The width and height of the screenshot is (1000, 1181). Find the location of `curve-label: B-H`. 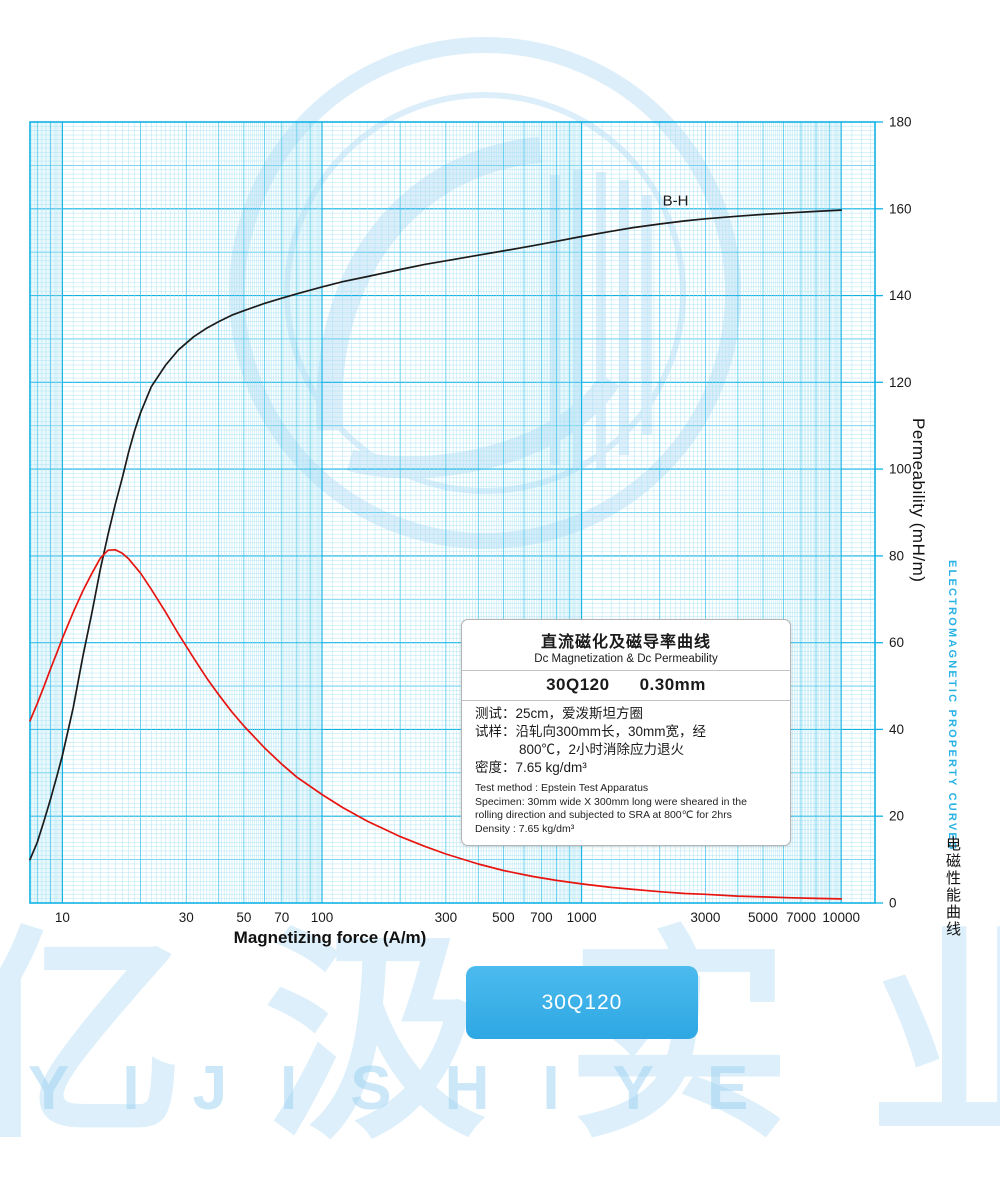

curve-label: B-H is located at coordinates (676, 200).